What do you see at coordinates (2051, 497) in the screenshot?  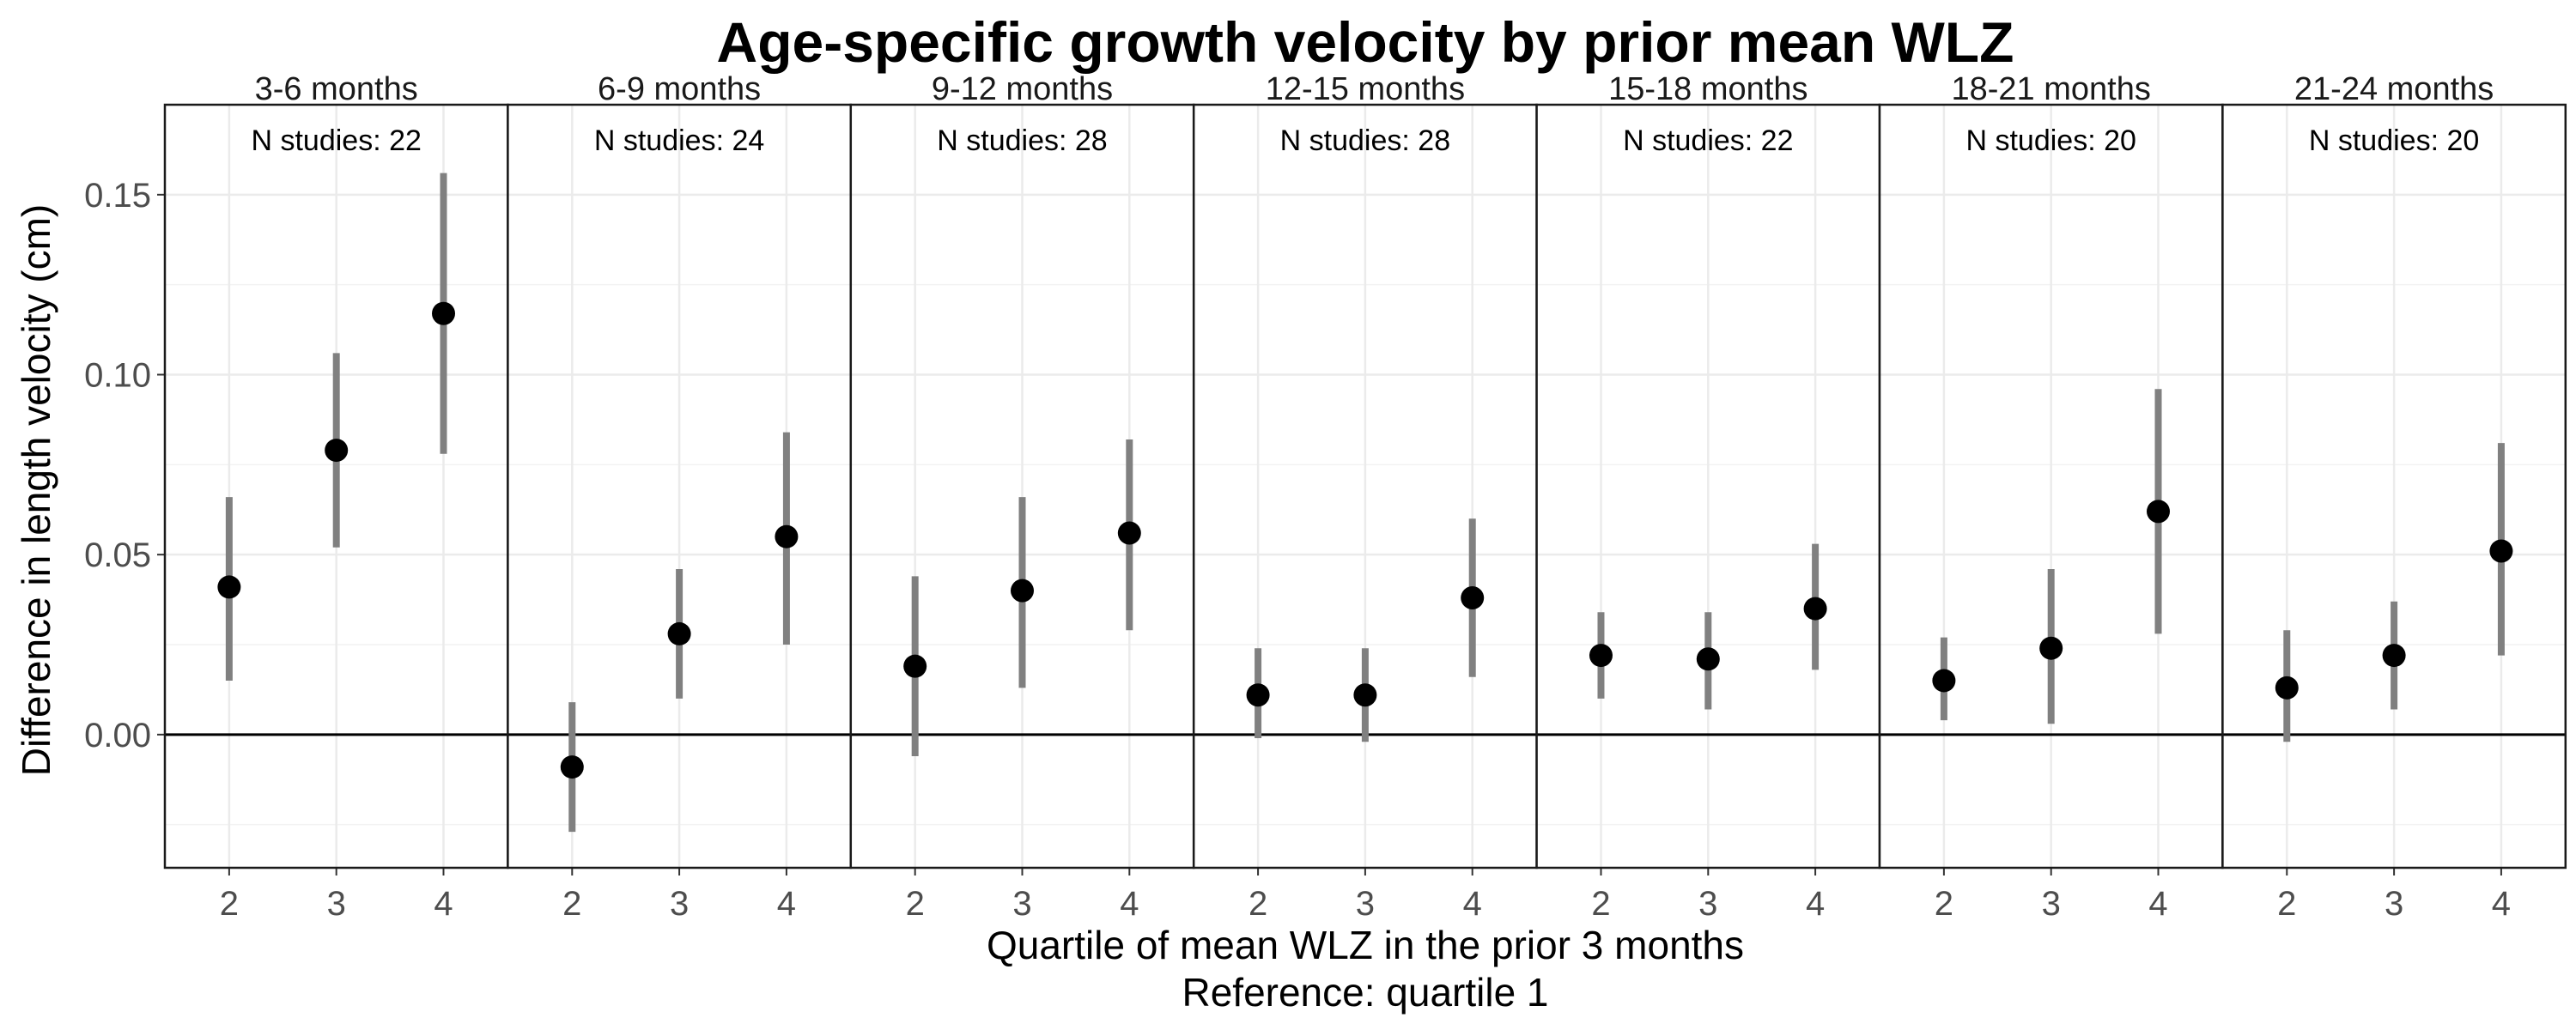 I see `facet-panel: 18-21 months N studies: 20 2 3 4` at bounding box center [2051, 497].